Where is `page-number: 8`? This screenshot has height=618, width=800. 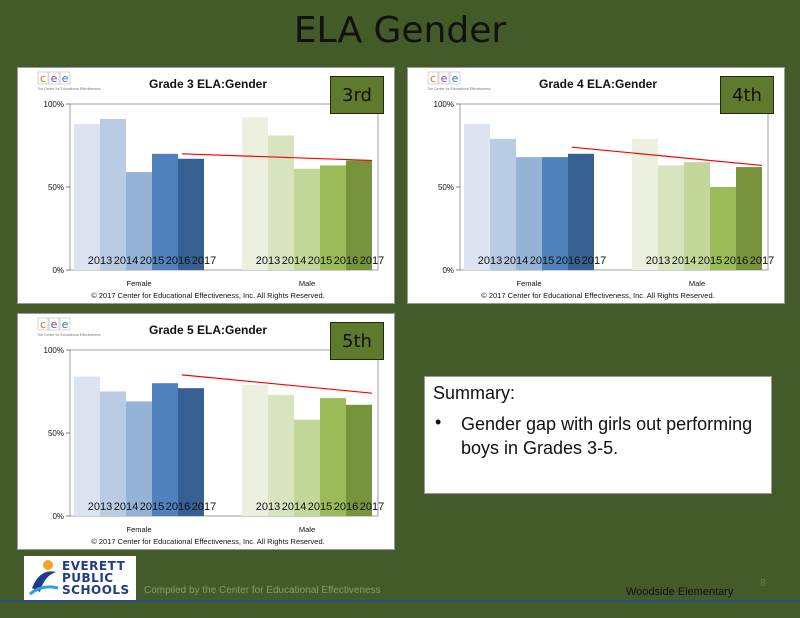
page-number: 8 is located at coordinates (763, 583).